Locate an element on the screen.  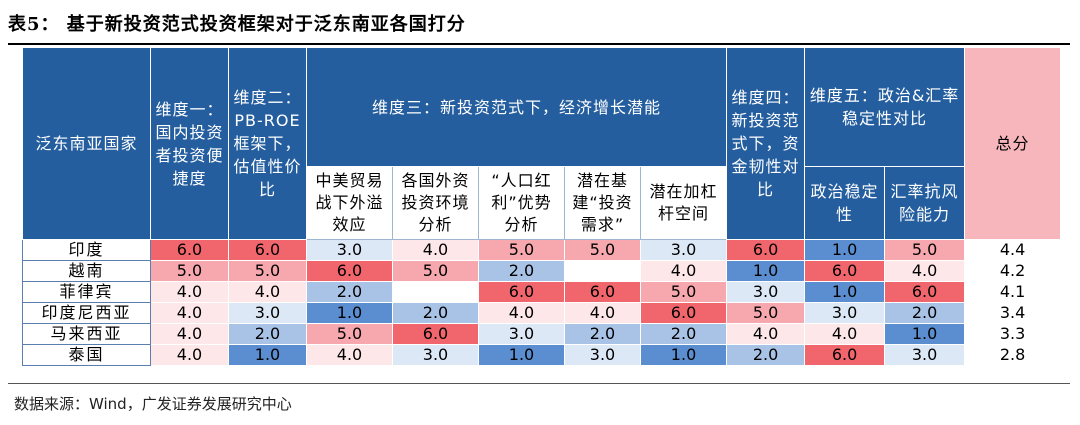
header-infrastructure-demand: 潜在基建“投资需求” is located at coordinates (602, 203).